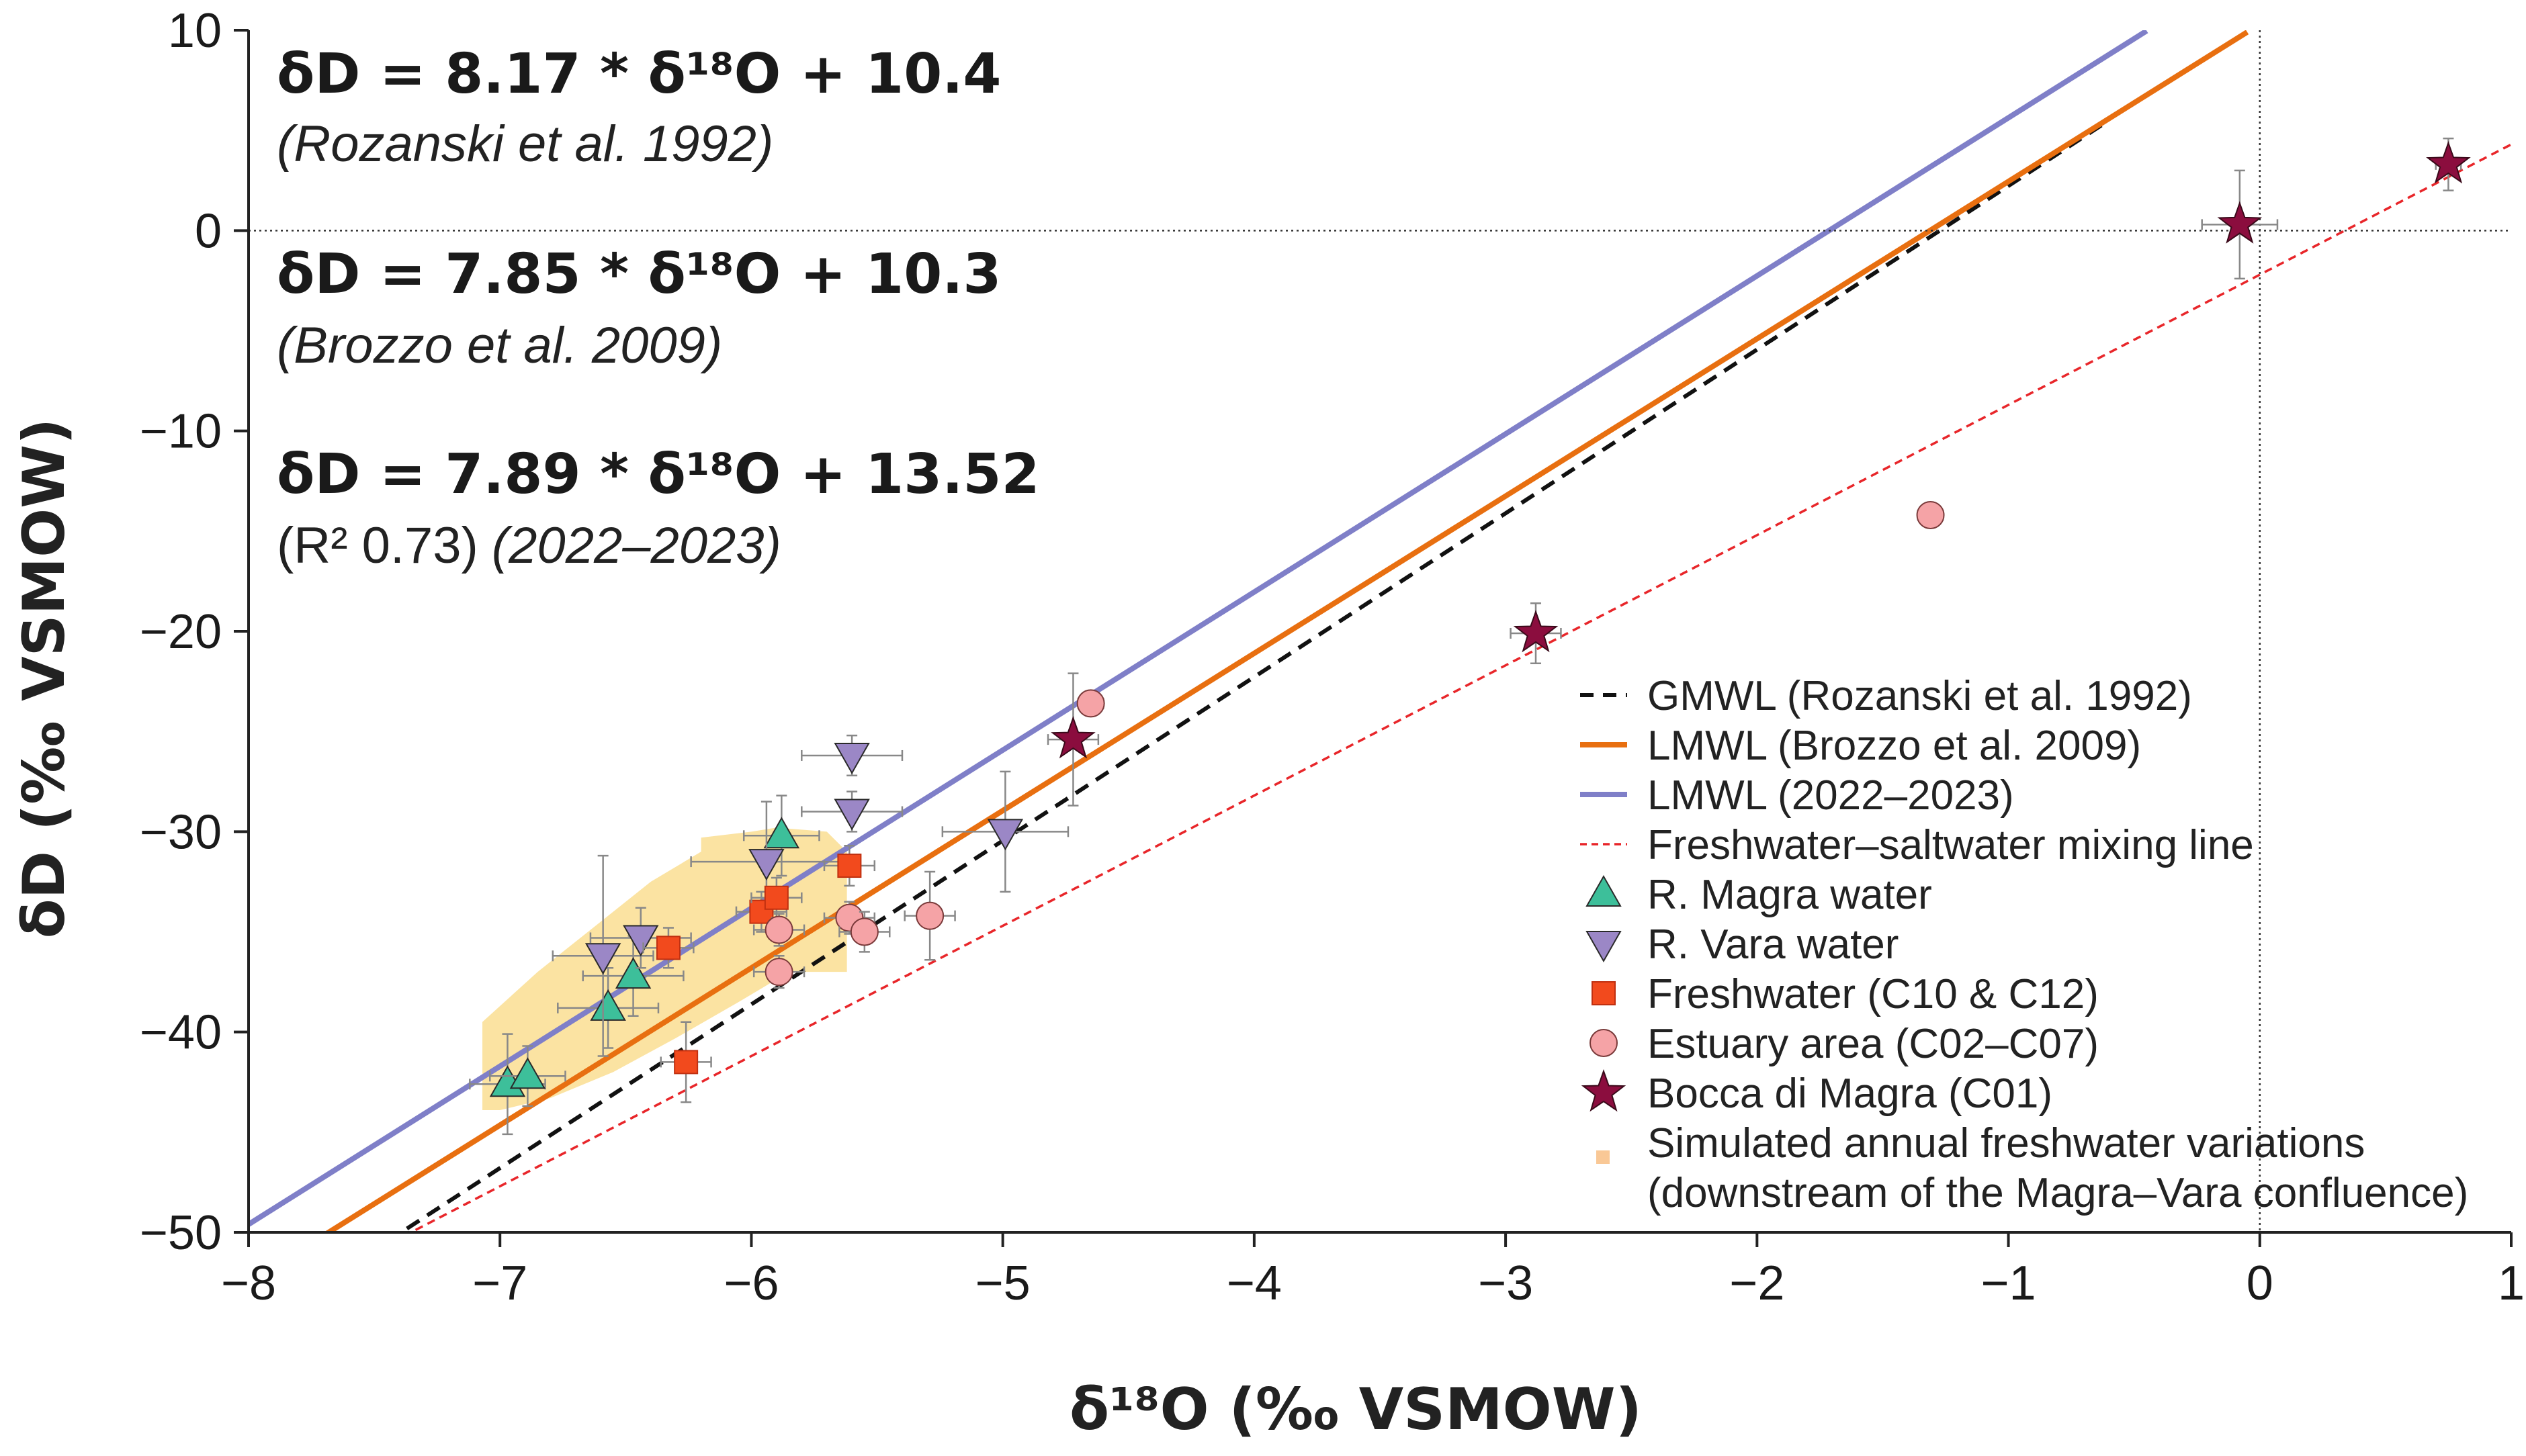 This screenshot has width=2526, height=1456. I want to click on citation-rozanski: (Rozanski et al. 1992), so click(525, 144).